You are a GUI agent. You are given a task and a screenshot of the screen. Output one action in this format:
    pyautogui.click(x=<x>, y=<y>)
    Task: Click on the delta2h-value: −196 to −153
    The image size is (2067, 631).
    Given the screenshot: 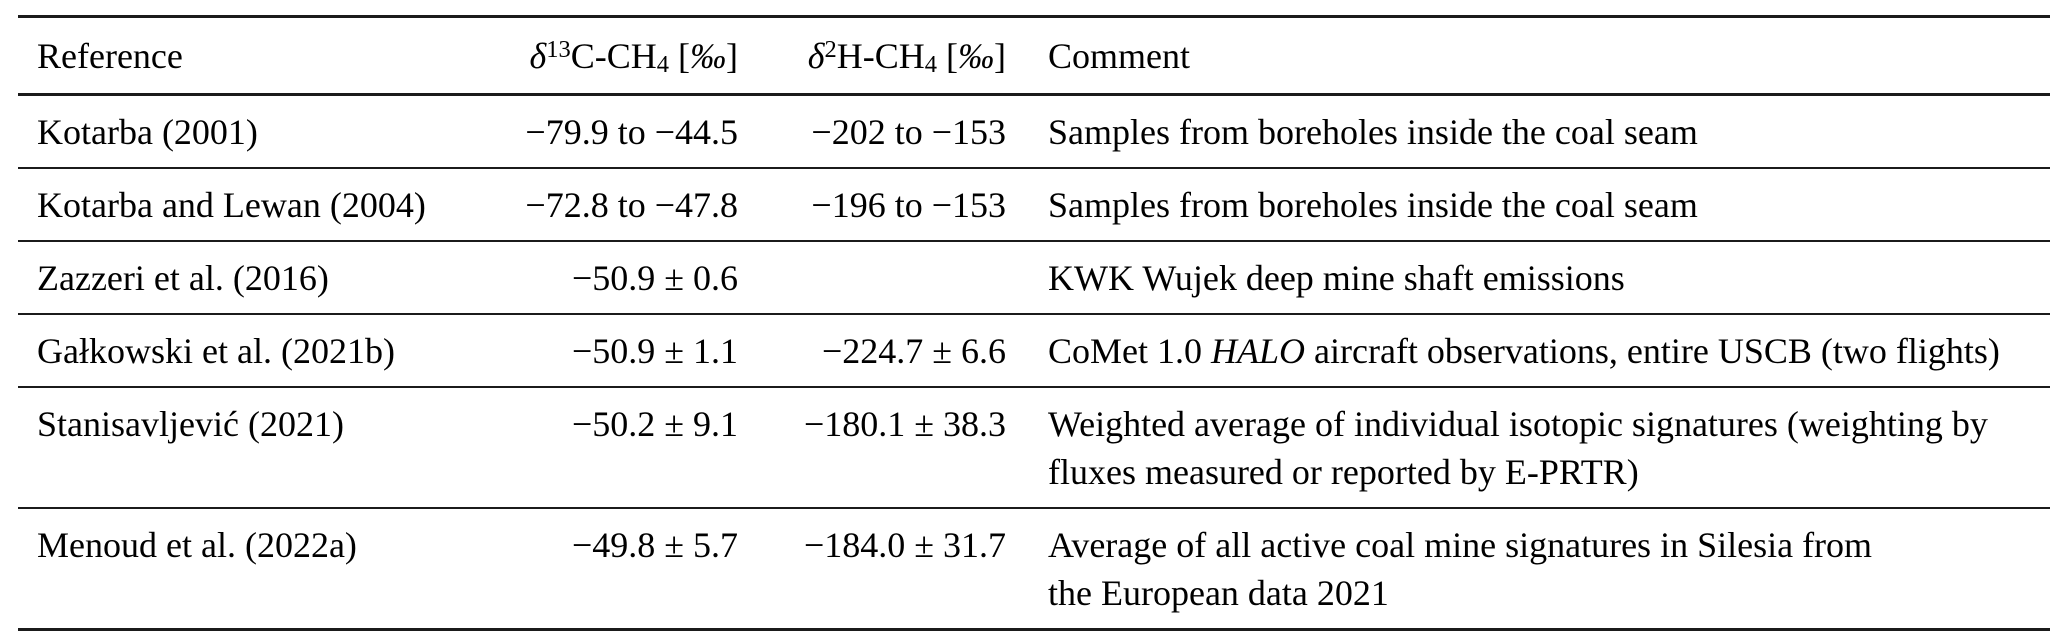 What is the action you would take?
    pyautogui.click(x=908, y=205)
    